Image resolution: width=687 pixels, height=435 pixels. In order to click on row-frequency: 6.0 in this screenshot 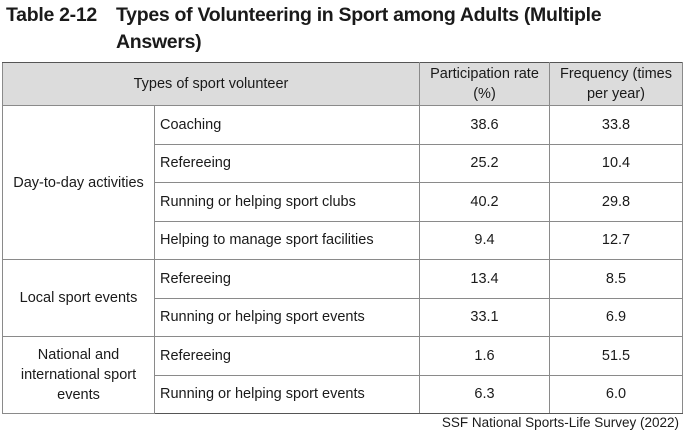, I will do `click(616, 394)`.